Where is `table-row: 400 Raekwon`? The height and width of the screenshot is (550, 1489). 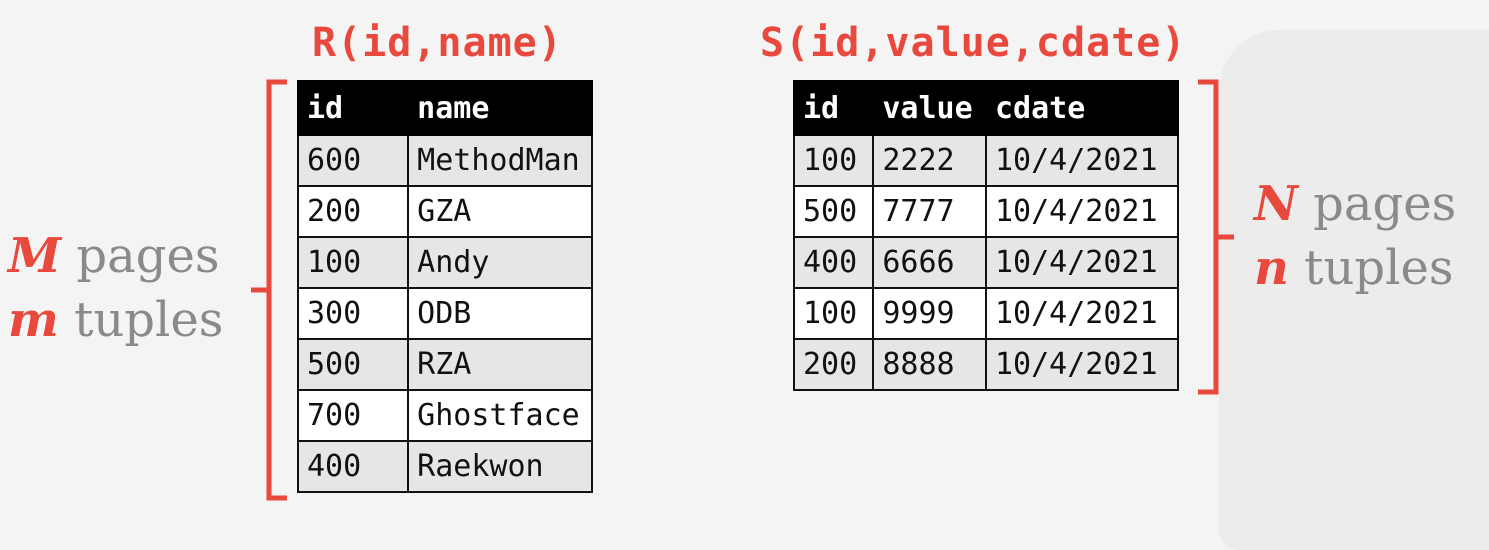
table-row: 400 Raekwon is located at coordinates (444, 466).